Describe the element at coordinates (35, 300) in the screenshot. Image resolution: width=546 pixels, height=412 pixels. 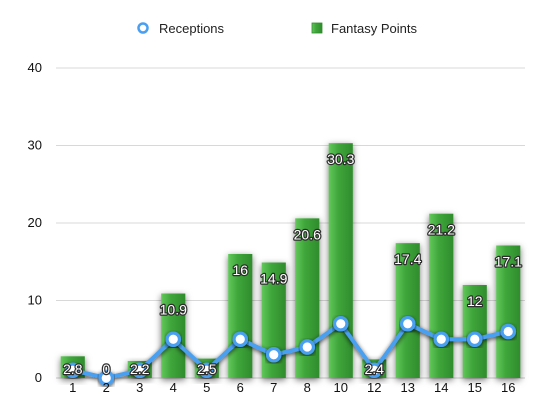
I see `y-tick-label-10: 10` at that location.